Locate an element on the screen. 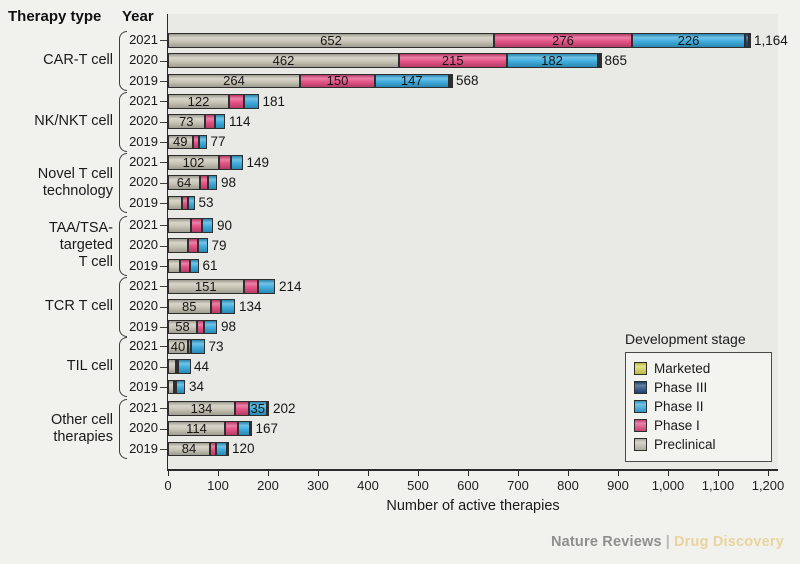  bar-segment-preclinical: 49 is located at coordinates (180, 141).